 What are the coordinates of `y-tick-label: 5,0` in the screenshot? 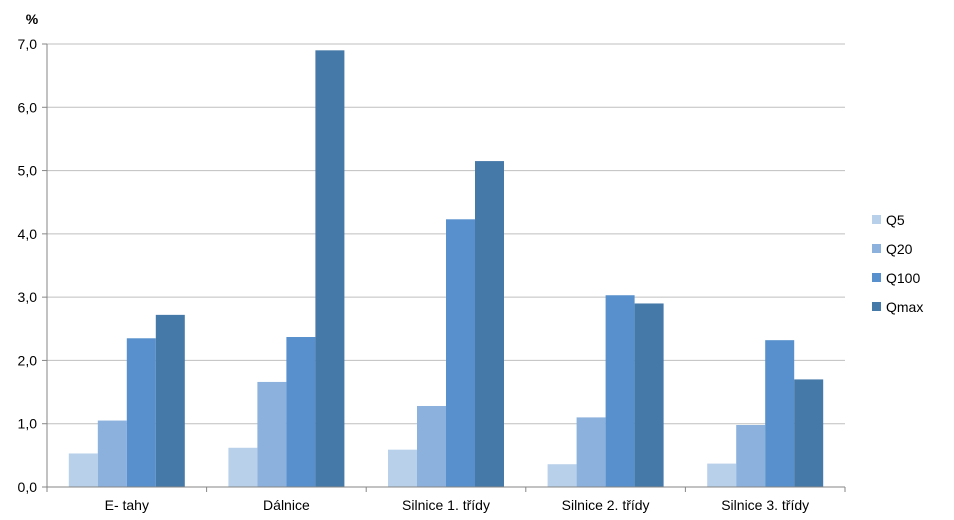 It's located at (28, 171).